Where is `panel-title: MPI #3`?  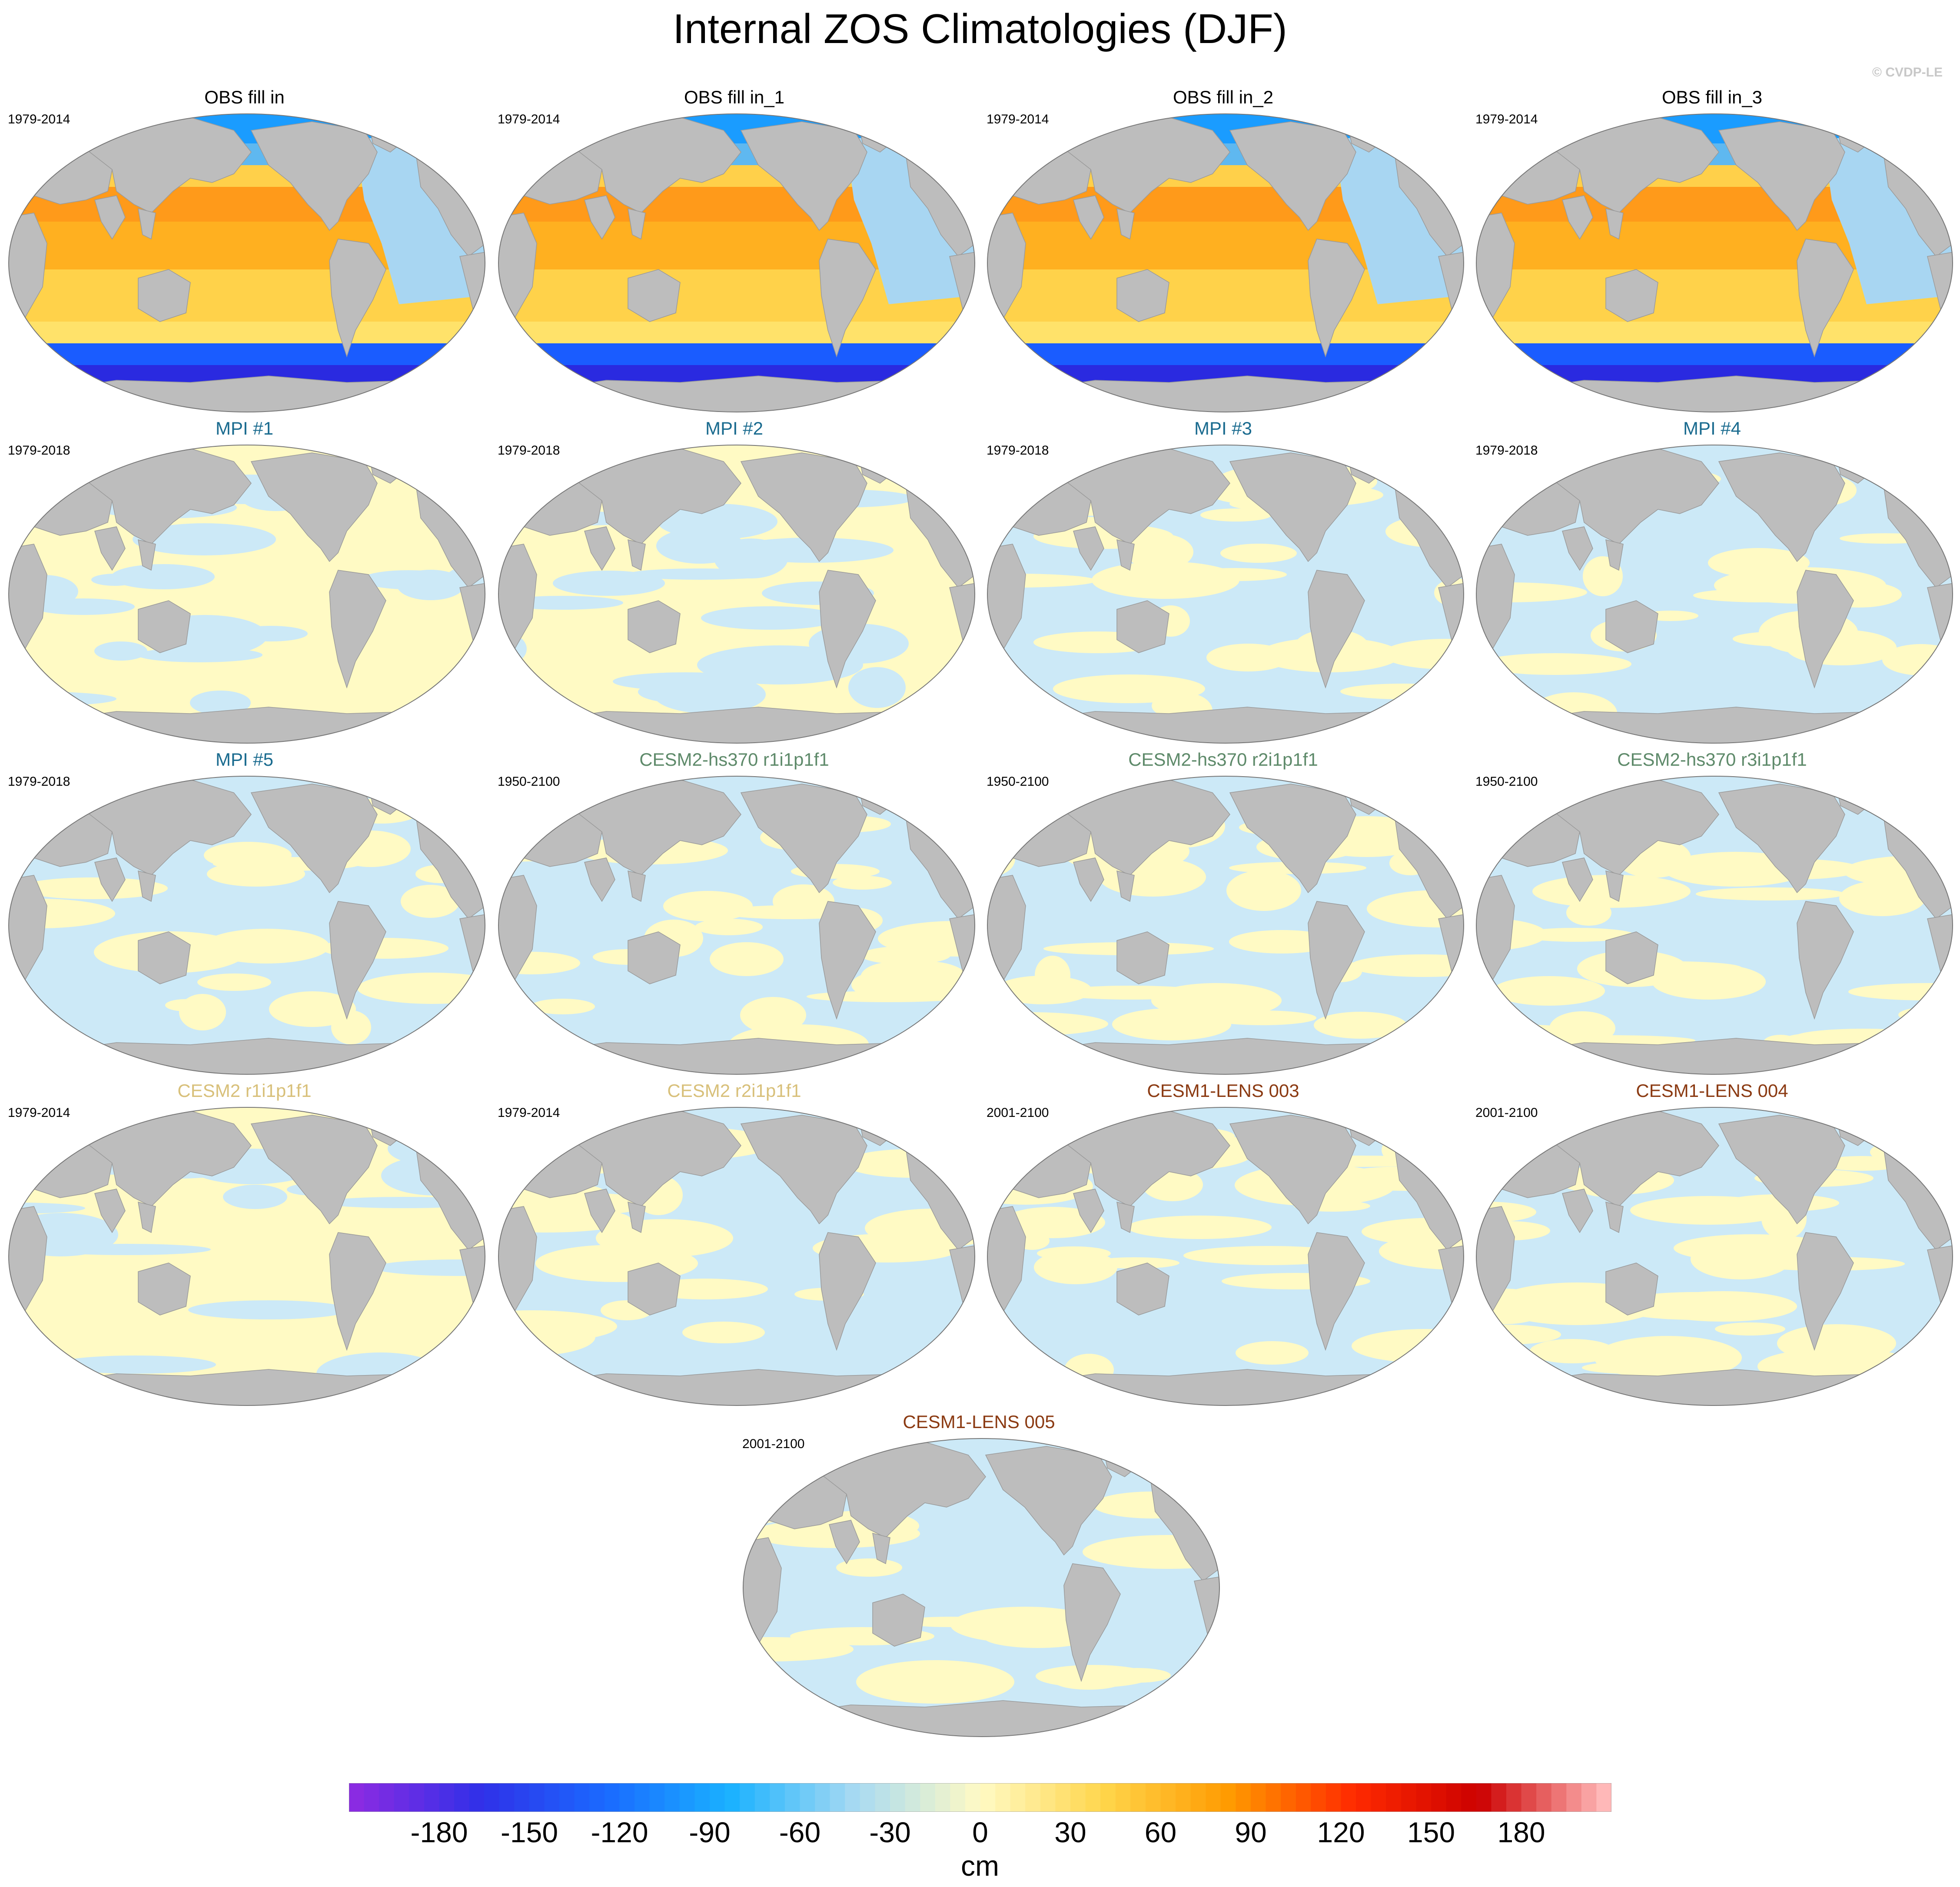
panel-title: MPI #3 is located at coordinates (1223, 428).